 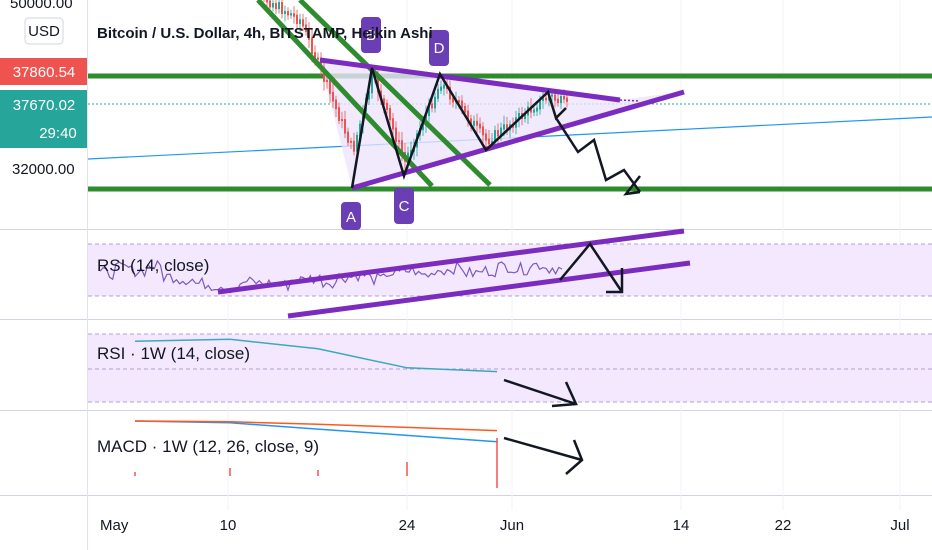 What do you see at coordinates (173, 353) in the screenshot?
I see `rsi-weekly-pane-label: RSI · 1W (14, close)` at bounding box center [173, 353].